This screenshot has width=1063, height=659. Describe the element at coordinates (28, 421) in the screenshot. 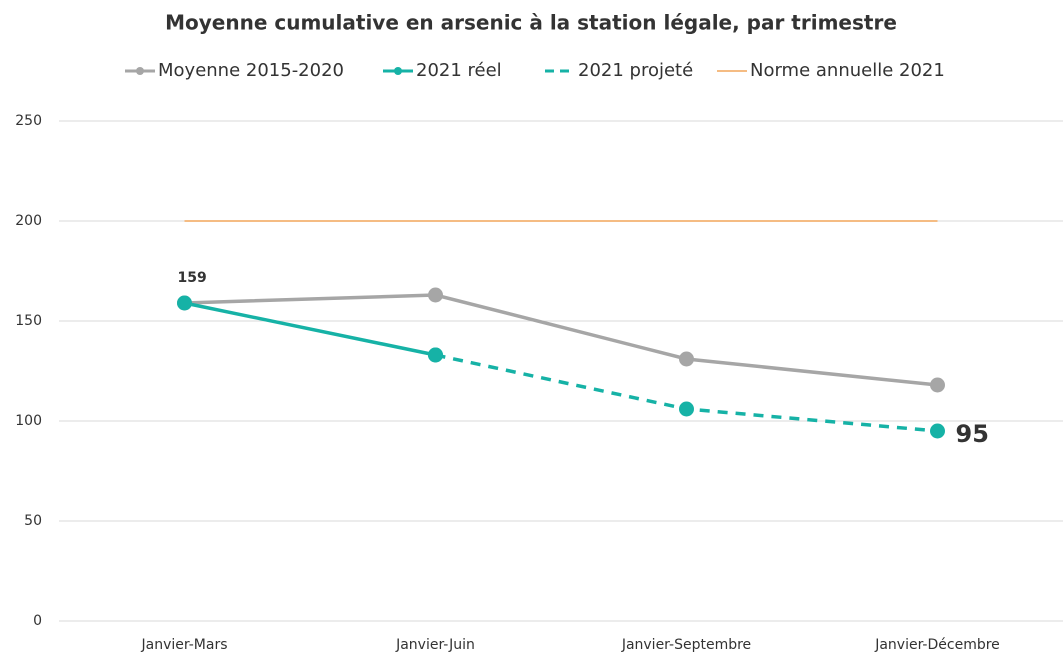

I see `y-tick-label: 100` at that location.